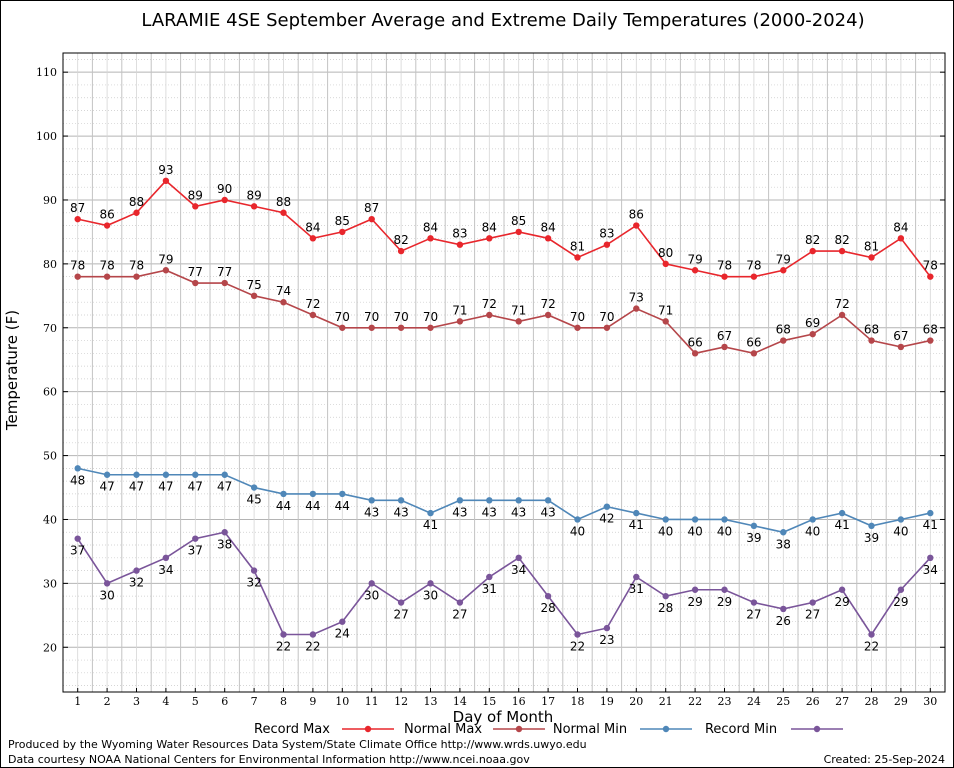 Image resolution: width=954 pixels, height=768 pixels. I want to click on y-tick-label: 110, so click(46, 72).